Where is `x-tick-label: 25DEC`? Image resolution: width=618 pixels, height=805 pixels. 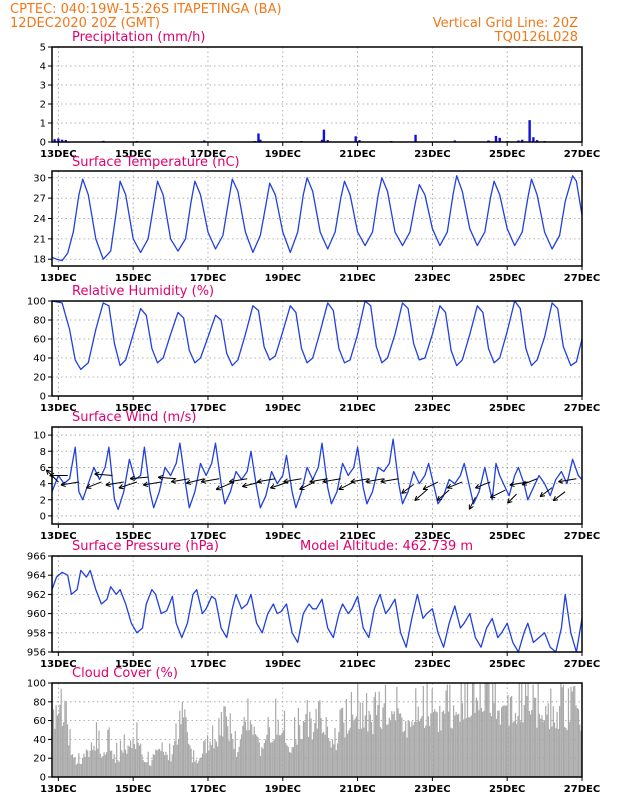
x-tick-label: 25DEC is located at coordinates (507, 408).